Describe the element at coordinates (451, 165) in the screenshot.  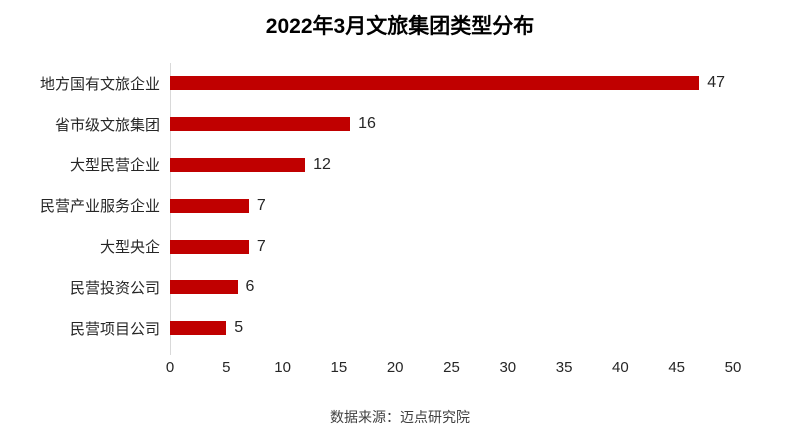
I see `bar-track: 12` at that location.